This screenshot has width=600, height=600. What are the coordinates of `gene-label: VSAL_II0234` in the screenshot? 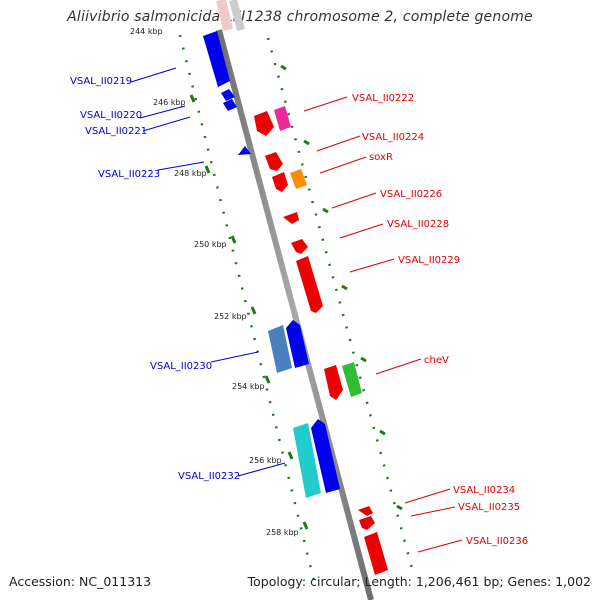 It's located at (484, 490).